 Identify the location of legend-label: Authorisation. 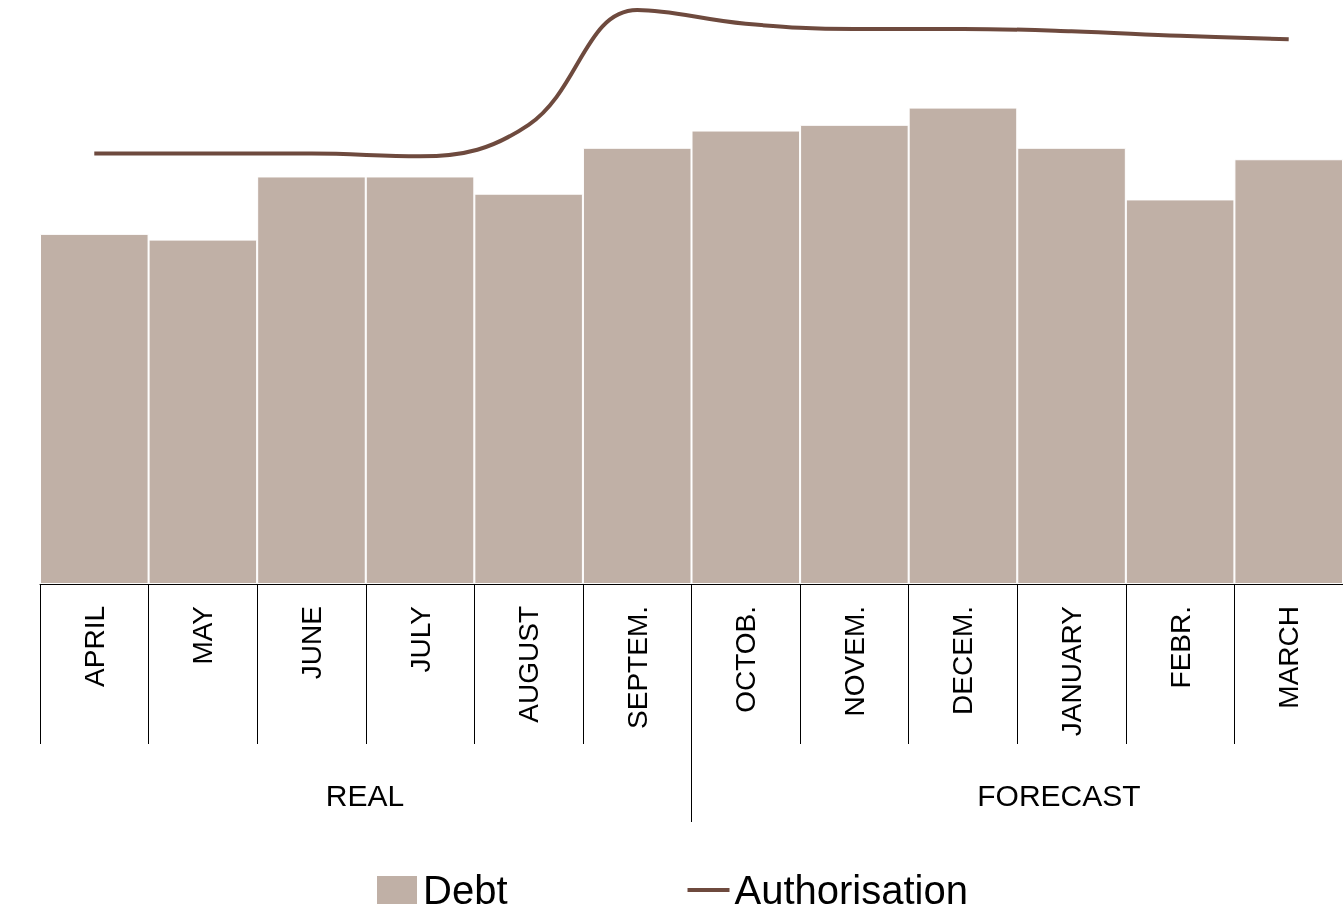
(851, 890).